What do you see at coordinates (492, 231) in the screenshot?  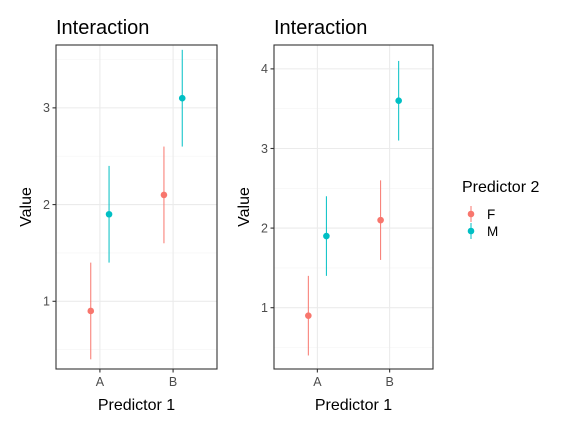 I see `legend-label: M` at bounding box center [492, 231].